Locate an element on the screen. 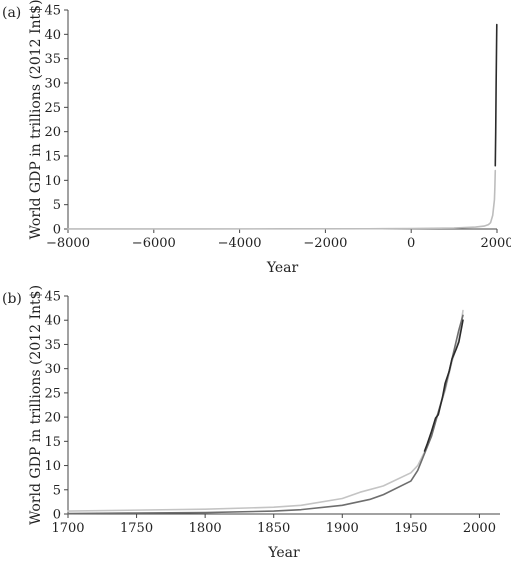  x-tick-label: 1900 is located at coordinates (342, 528).